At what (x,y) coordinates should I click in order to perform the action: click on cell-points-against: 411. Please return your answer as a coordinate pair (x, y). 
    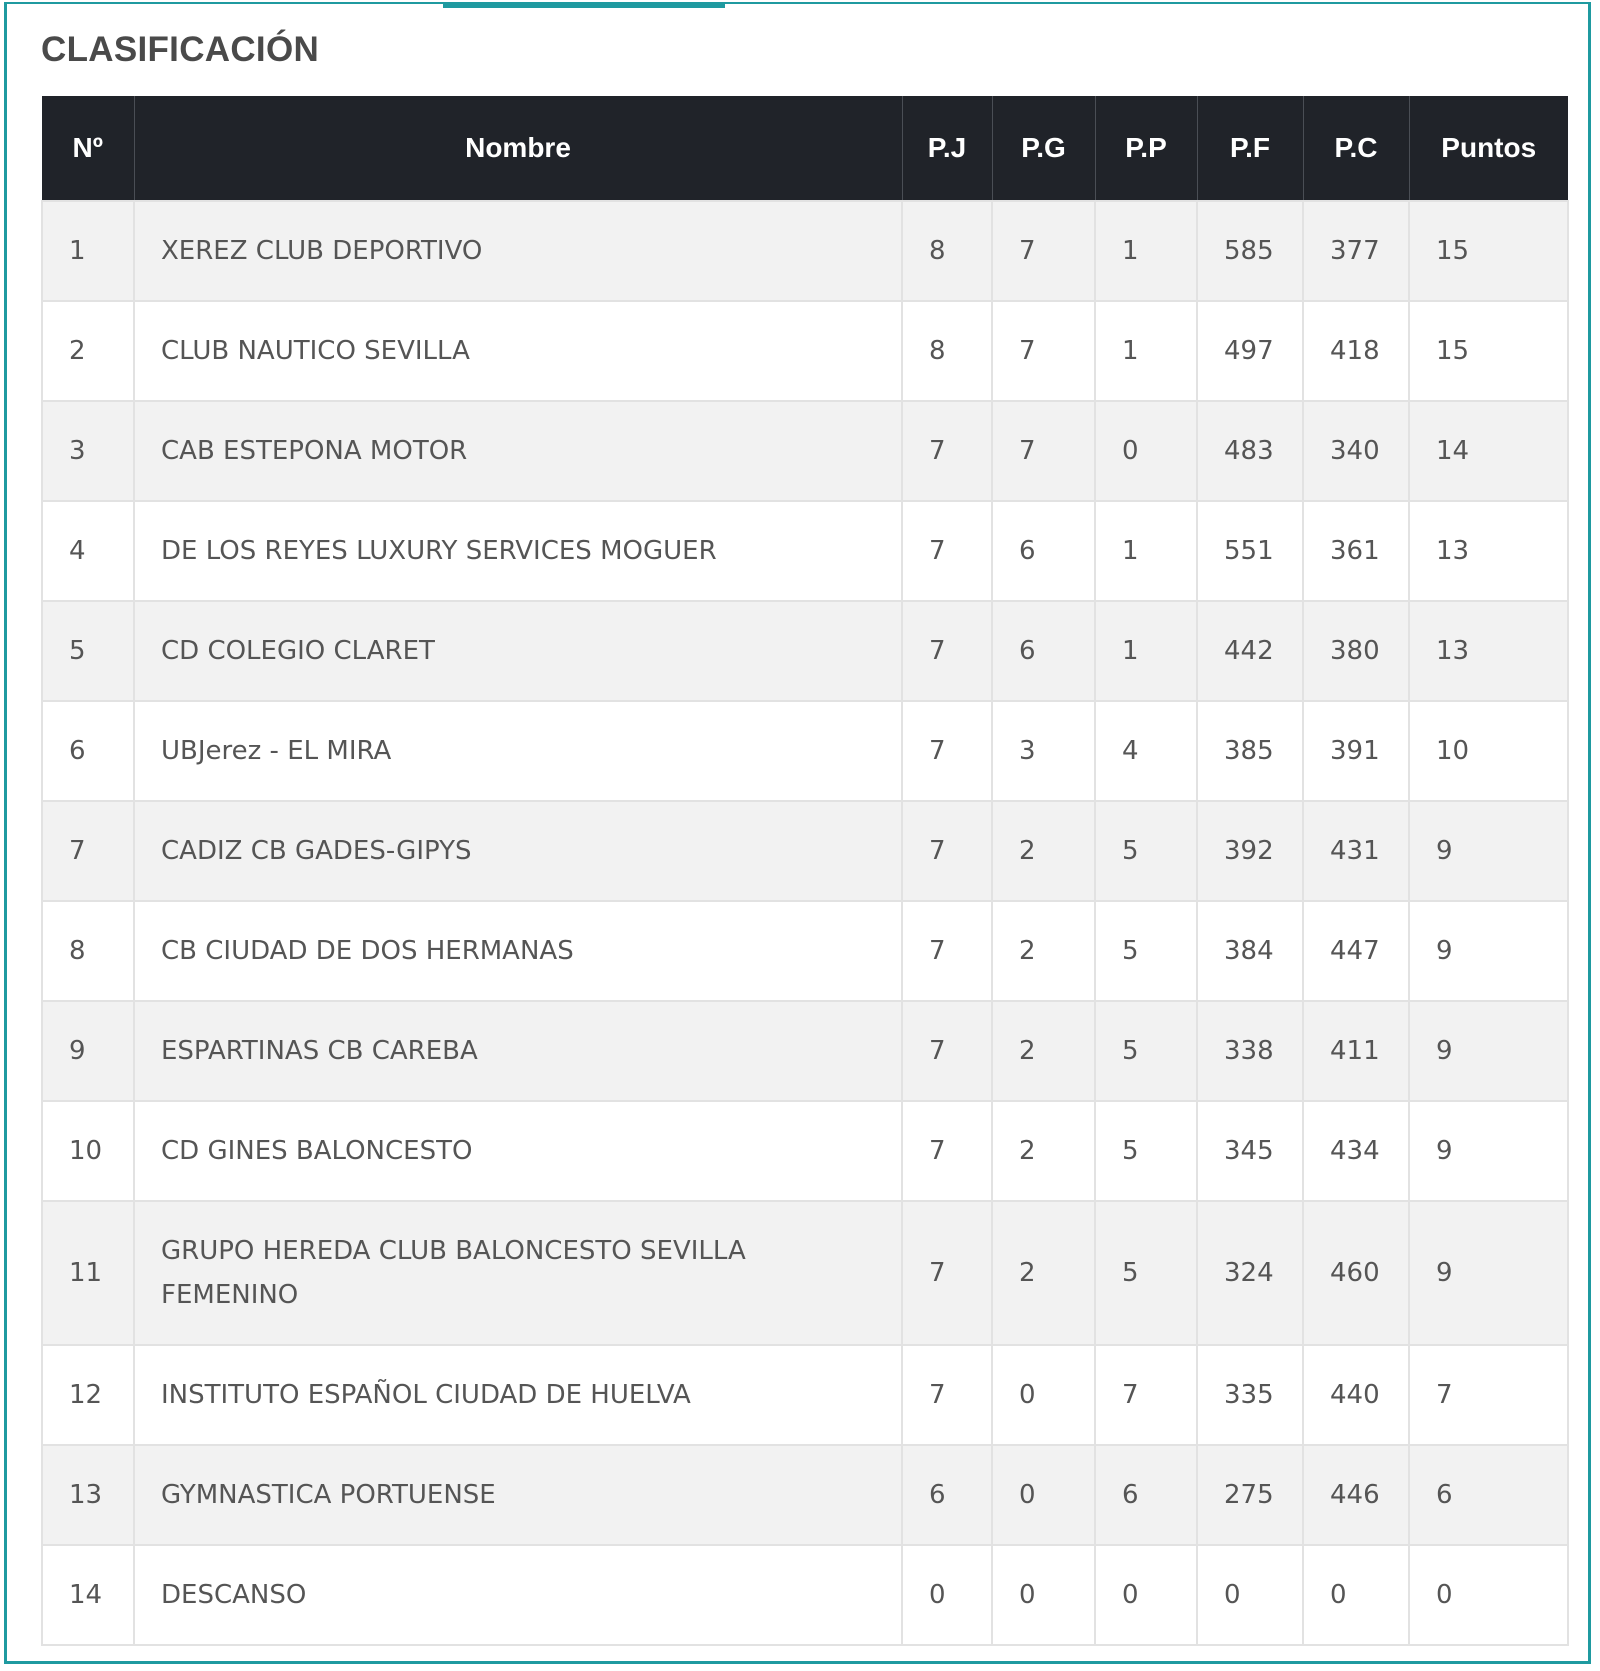
    Looking at the image, I should click on (1356, 1051).